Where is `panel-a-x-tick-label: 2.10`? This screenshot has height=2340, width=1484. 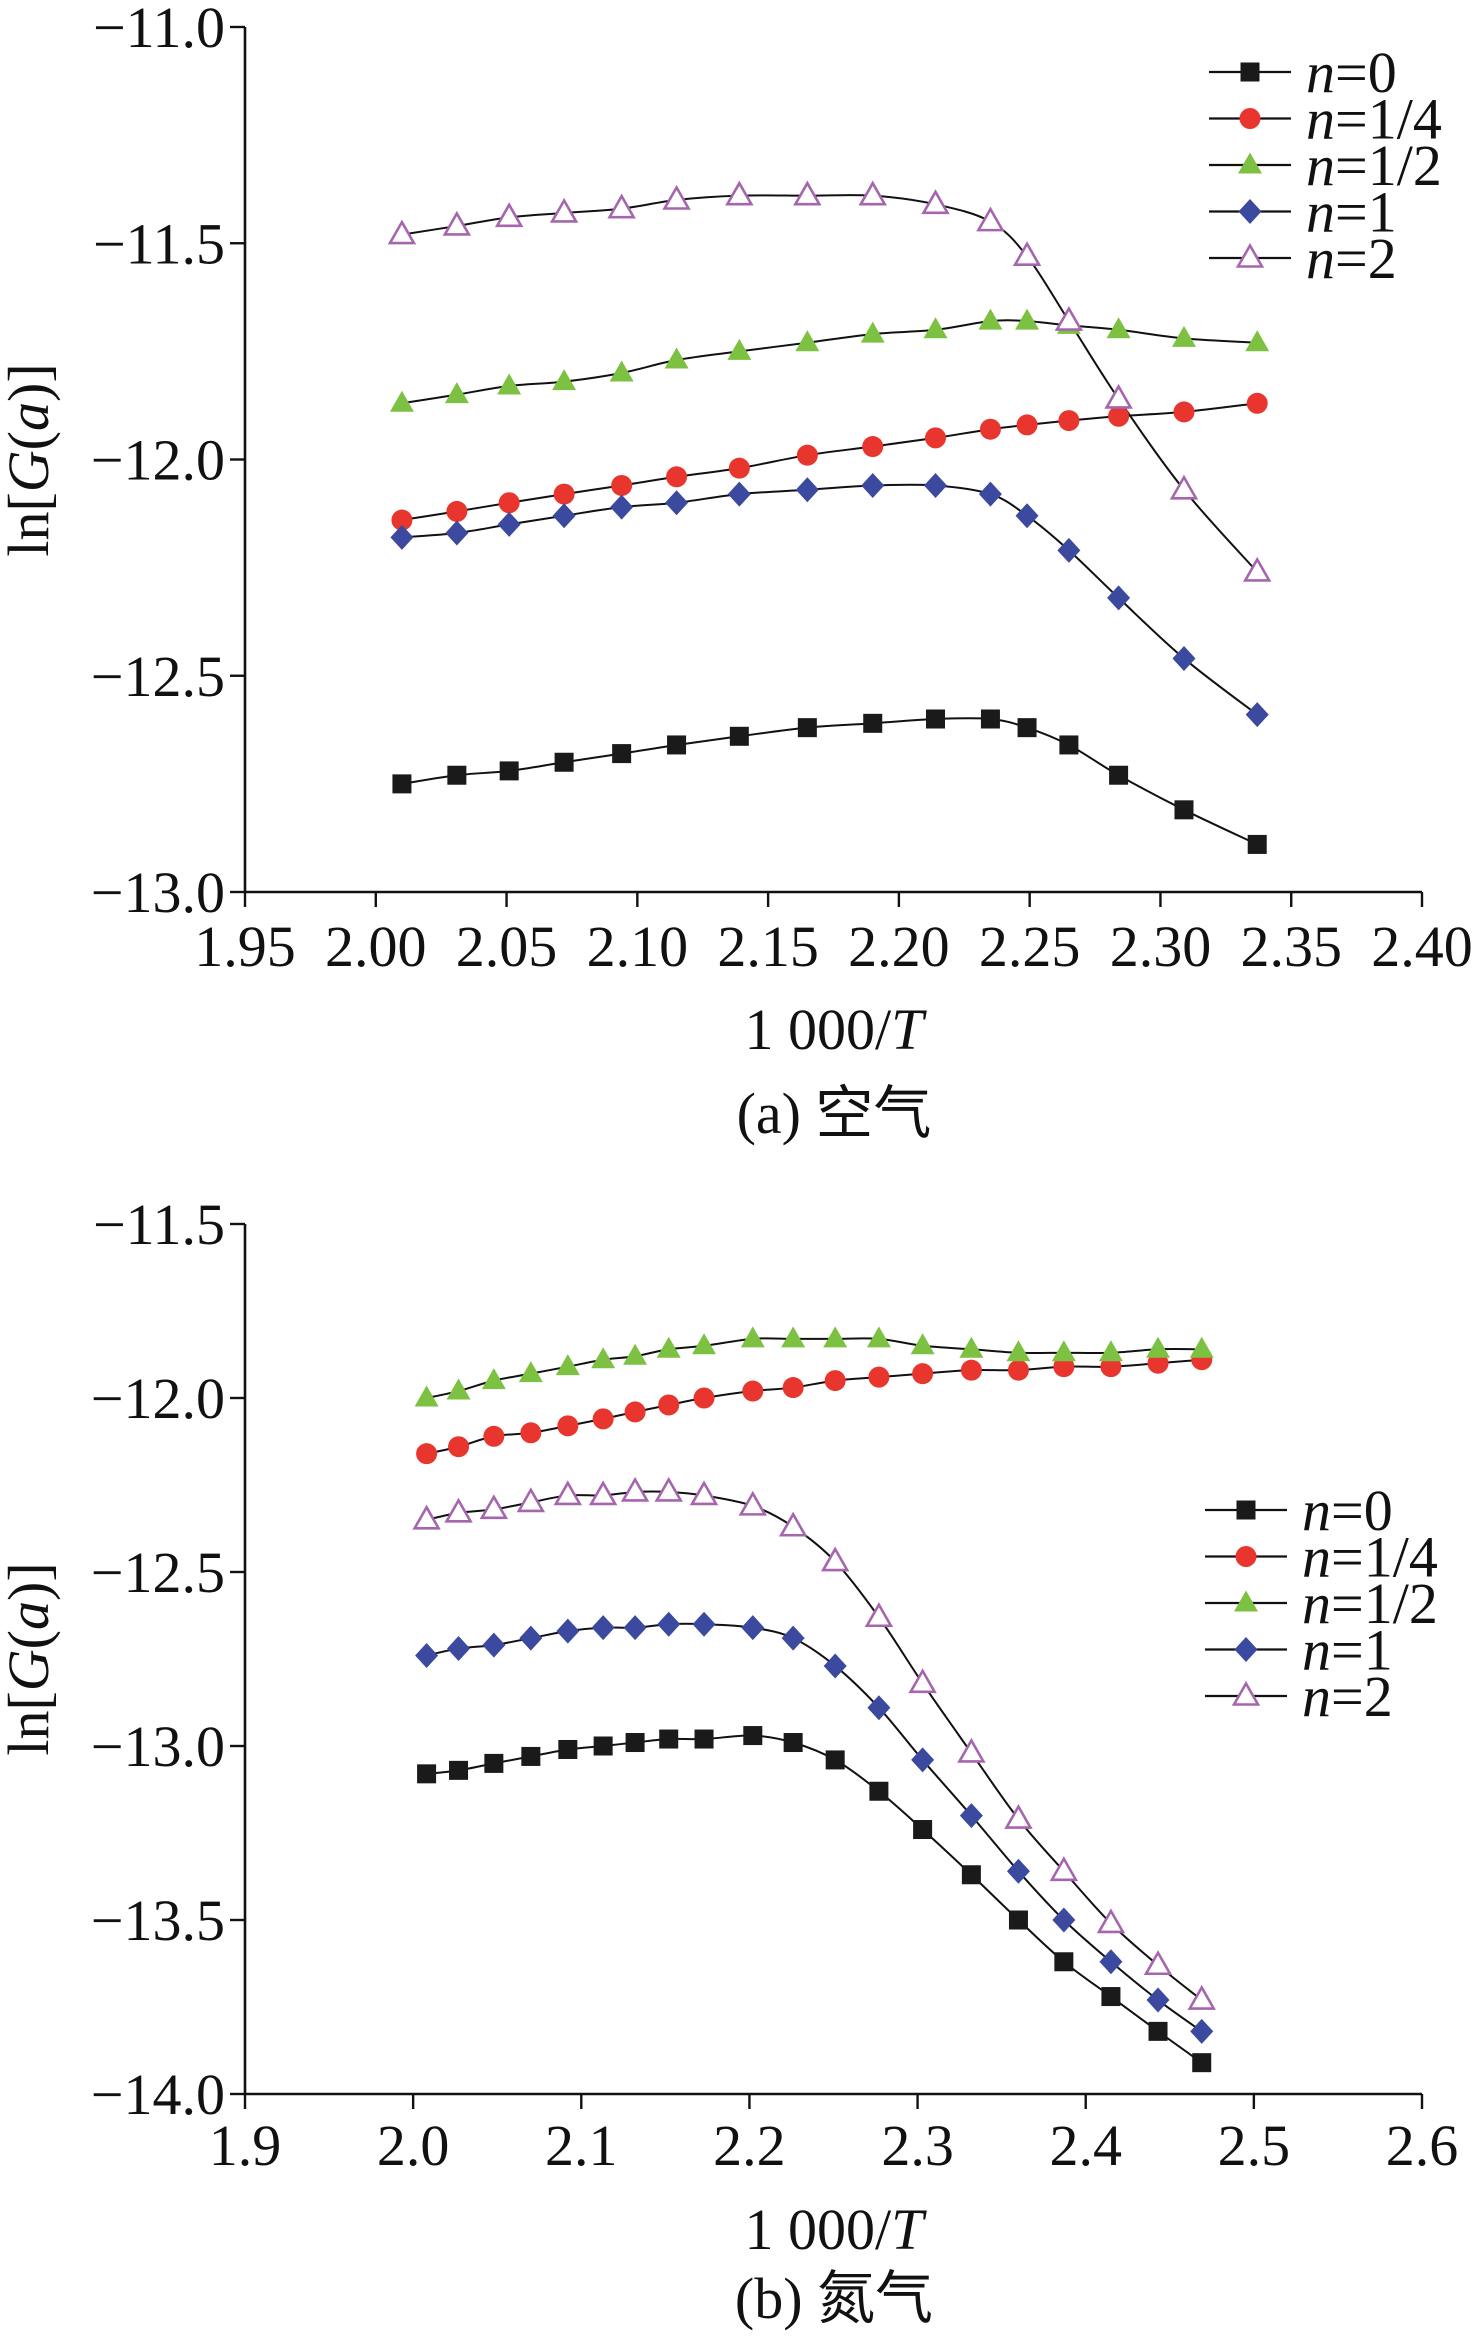
panel-a-x-tick-label: 2.10 is located at coordinates (638, 946).